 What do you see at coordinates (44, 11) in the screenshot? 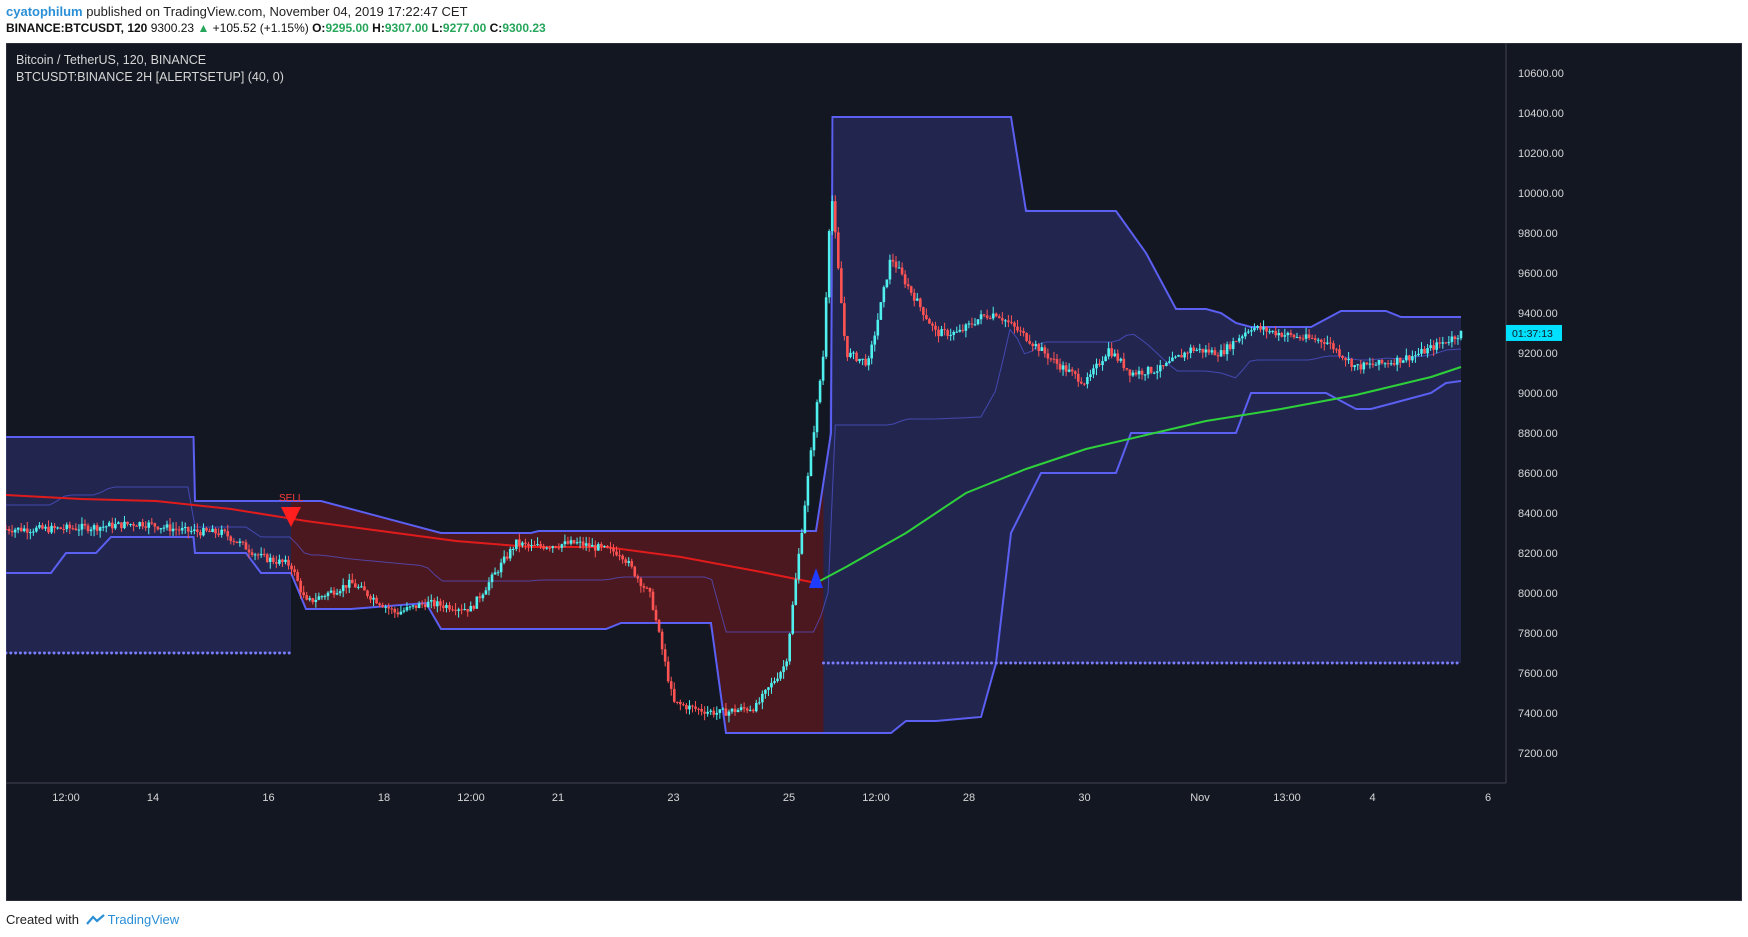
I see `author-name: cyatophilum` at bounding box center [44, 11].